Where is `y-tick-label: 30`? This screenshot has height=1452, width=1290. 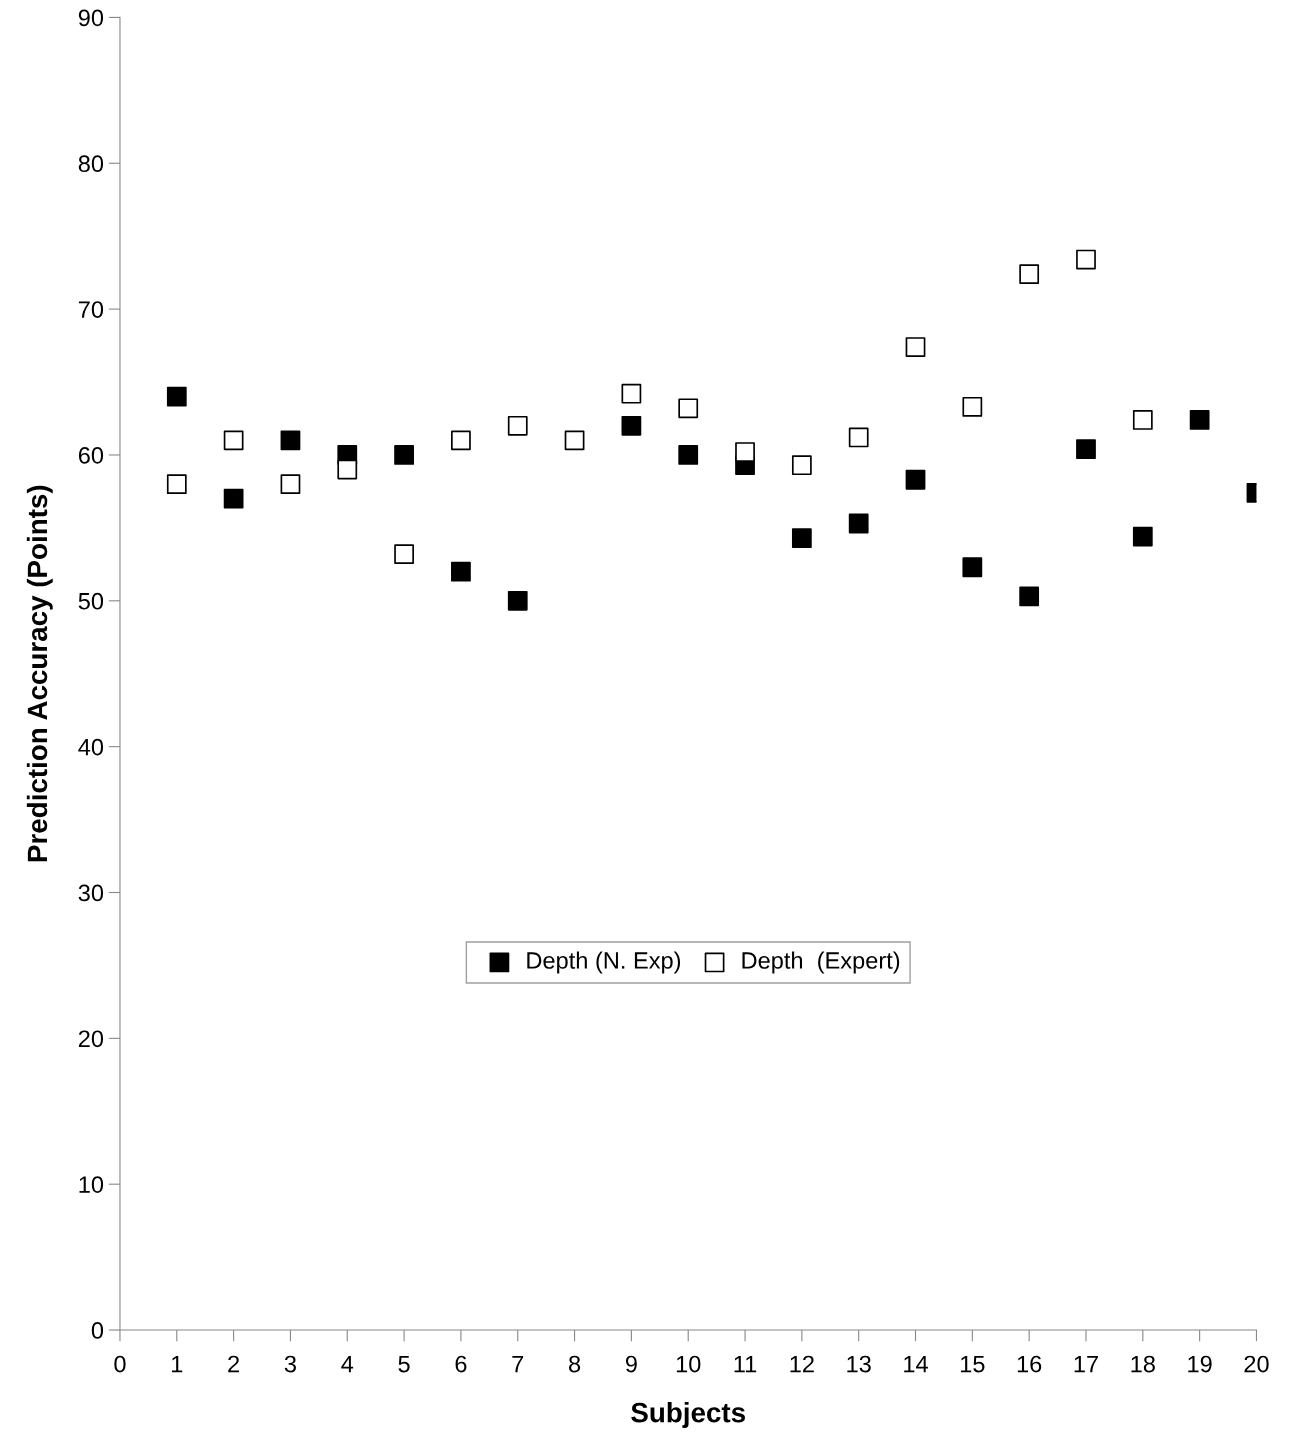 y-tick-label: 30 is located at coordinates (91, 893).